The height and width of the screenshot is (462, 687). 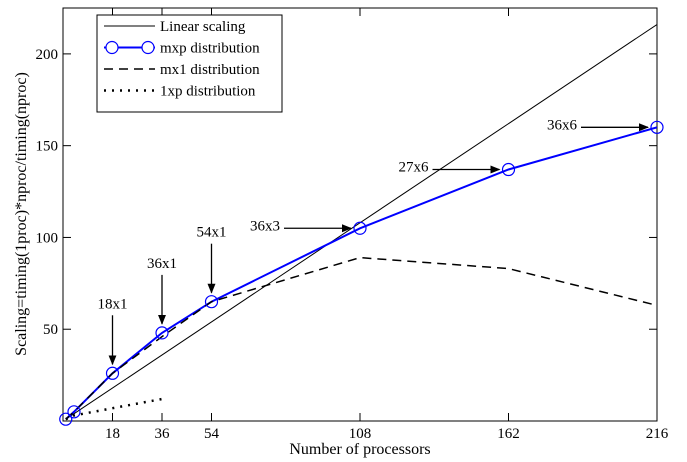 I want to click on legend-label: Linear scaling, so click(x=203, y=27).